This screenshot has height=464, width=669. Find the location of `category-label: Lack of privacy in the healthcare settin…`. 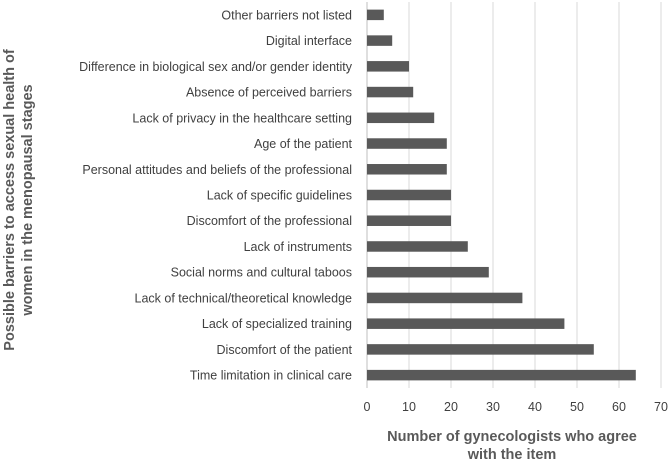

category-label: Lack of privacy in the healthcare settin… is located at coordinates (242, 118).